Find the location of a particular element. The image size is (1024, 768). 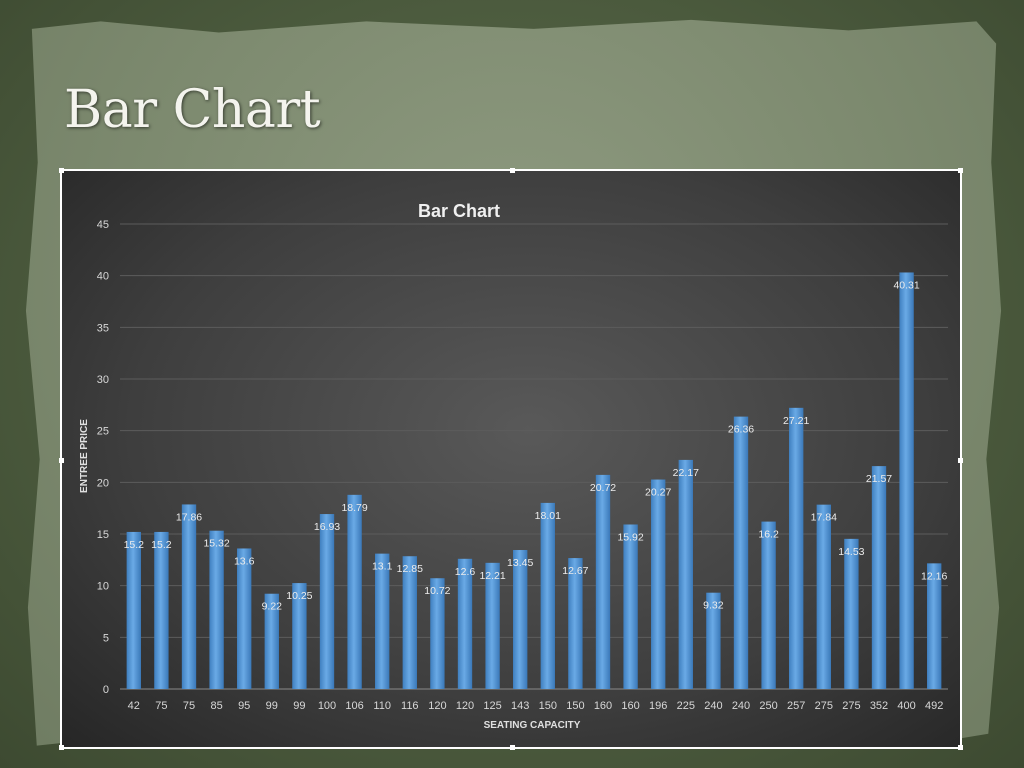

data-label: 18.79 is located at coordinates (354, 508).